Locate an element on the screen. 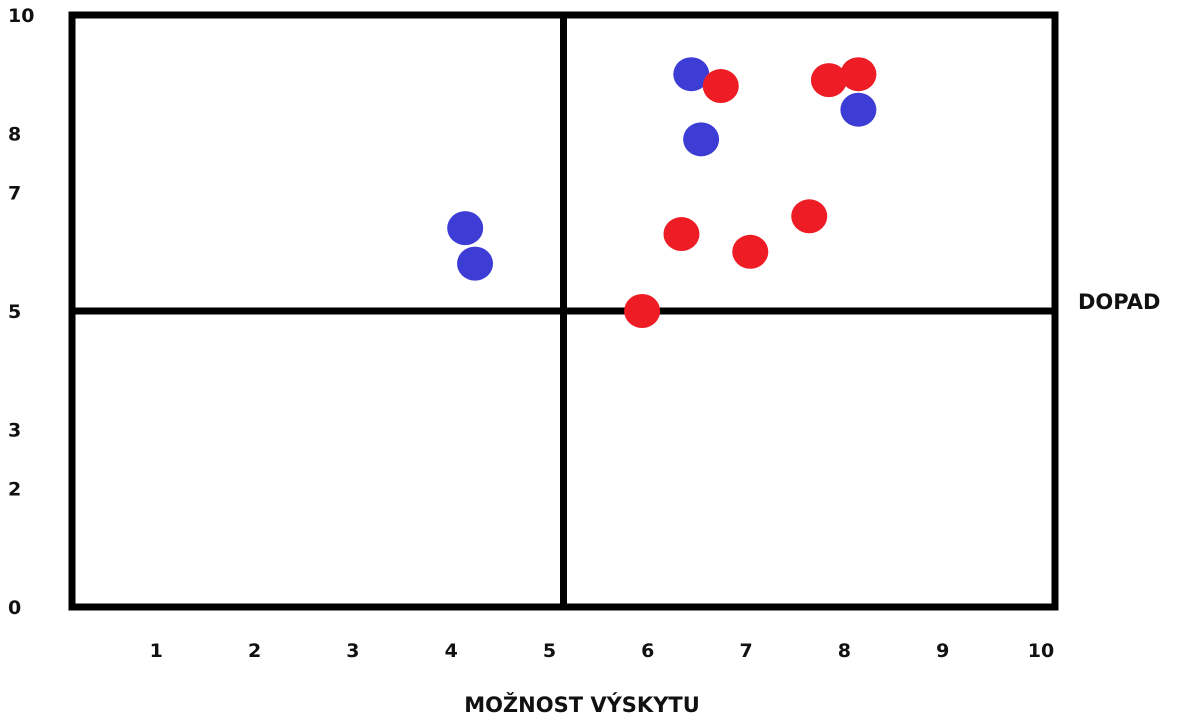 The height and width of the screenshot is (720, 1187). x-tick-label: 10 is located at coordinates (1041, 651).